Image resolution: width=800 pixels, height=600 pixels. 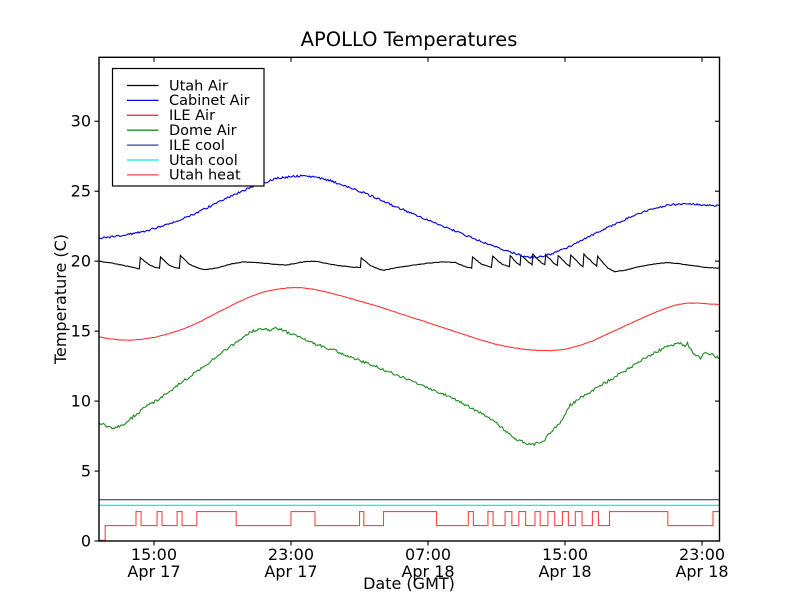 What do you see at coordinates (81, 191) in the screenshot?
I see `y-tick-label: 25` at bounding box center [81, 191].